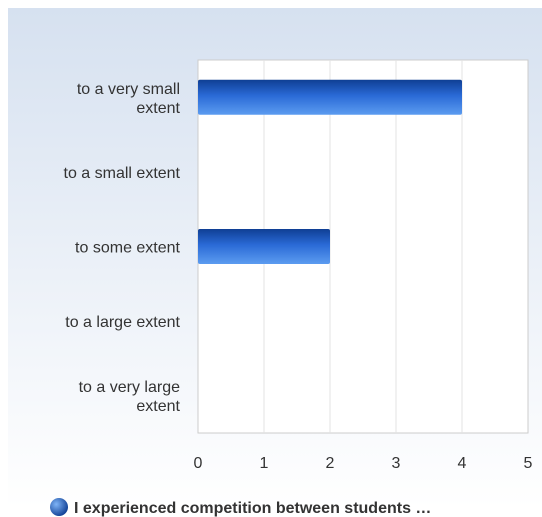  What do you see at coordinates (264, 463) in the screenshot?
I see `x-tick-label: 1` at bounding box center [264, 463].